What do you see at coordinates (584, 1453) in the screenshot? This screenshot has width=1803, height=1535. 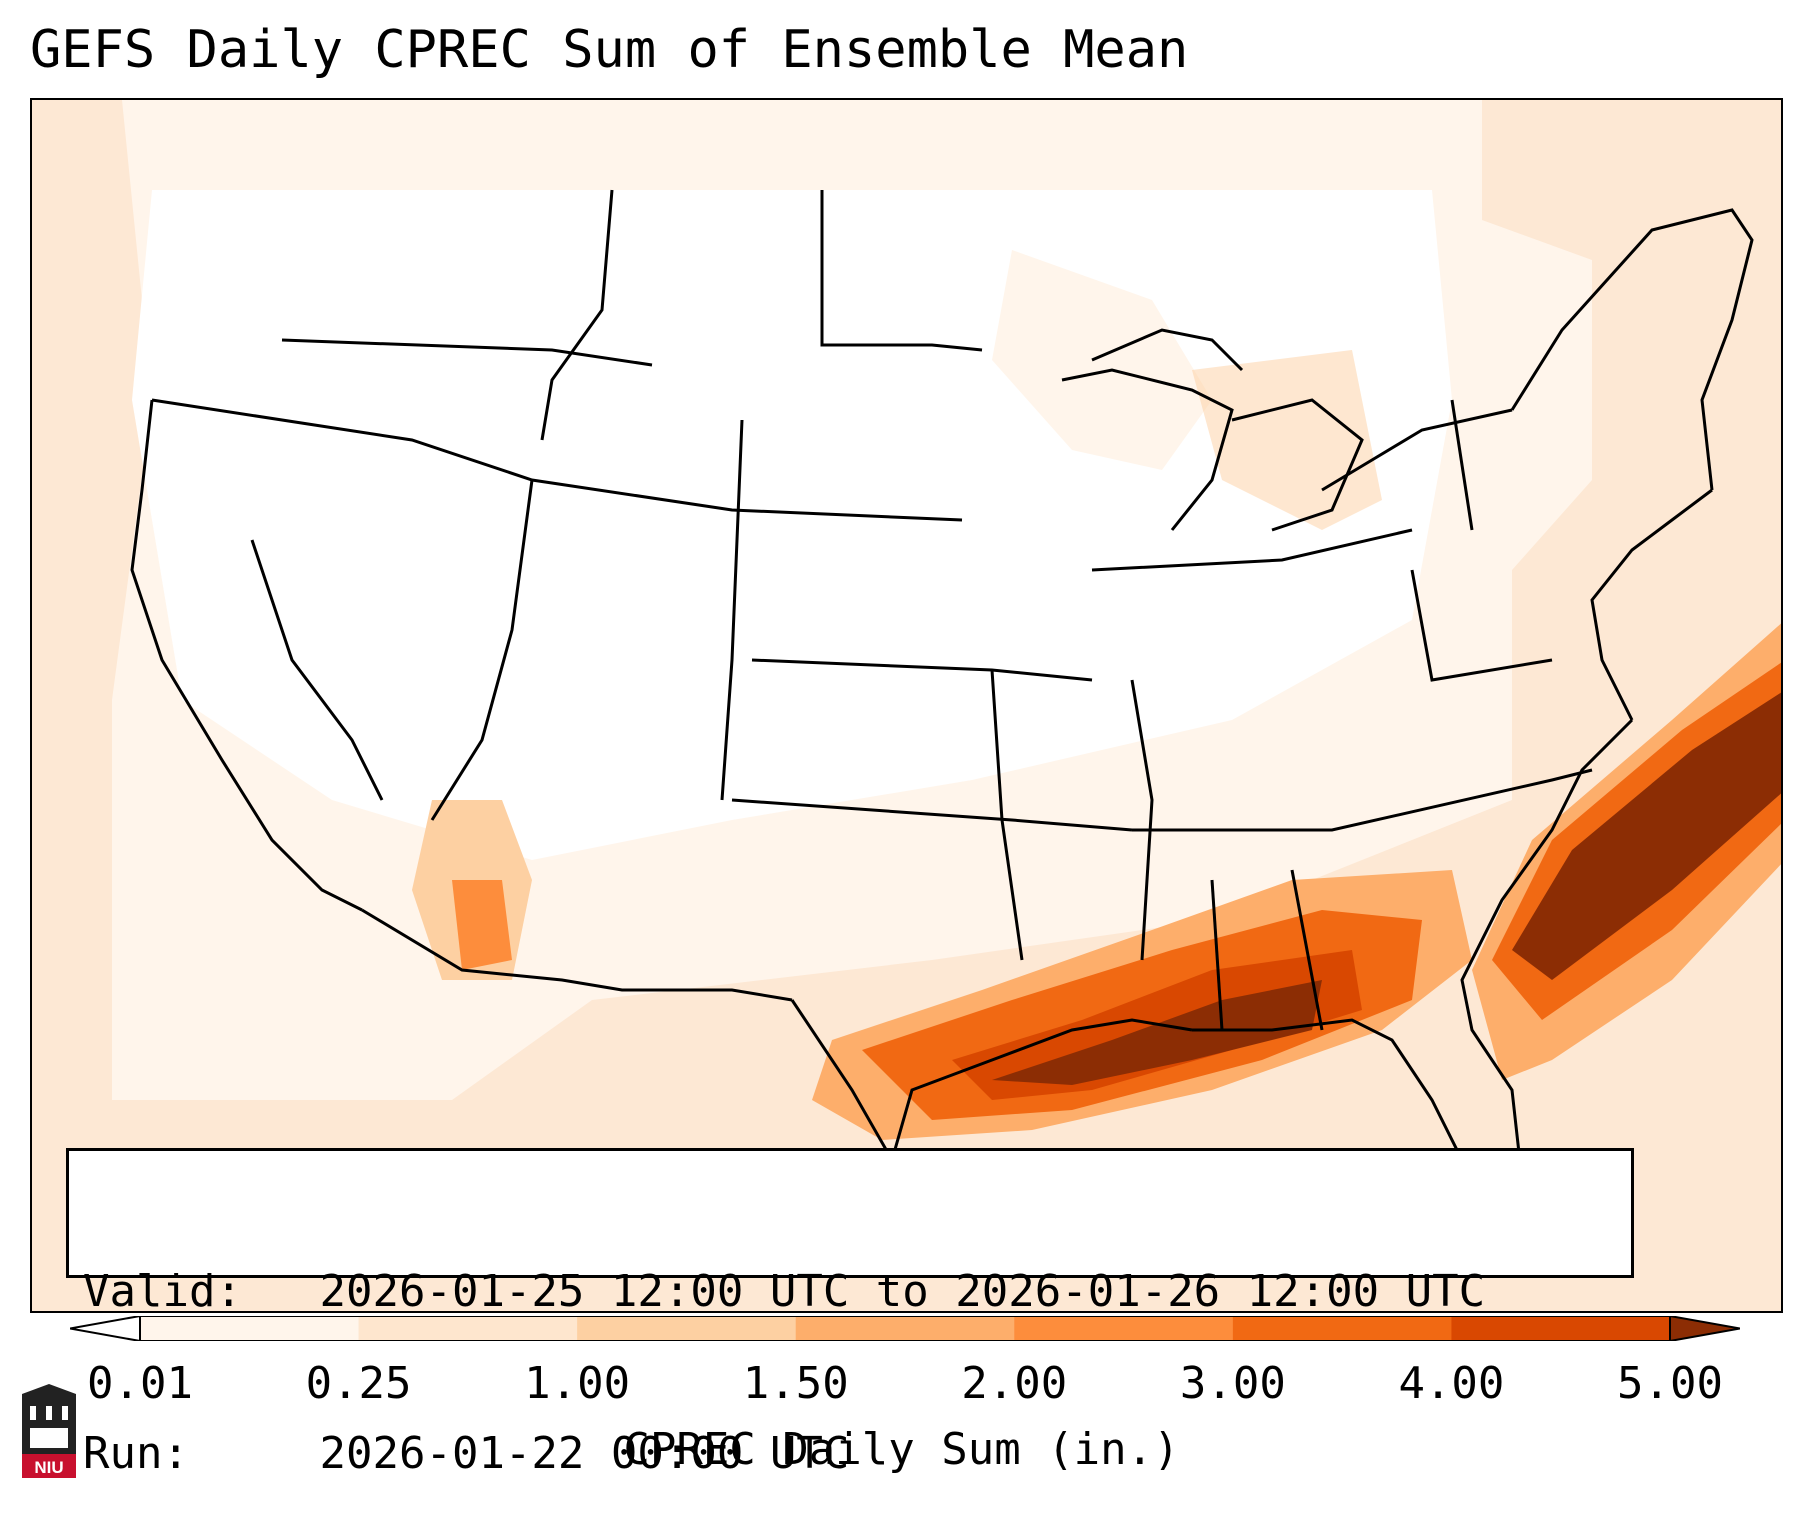 I see `run-value: 2026-01-22 00:00 UTC` at bounding box center [584, 1453].